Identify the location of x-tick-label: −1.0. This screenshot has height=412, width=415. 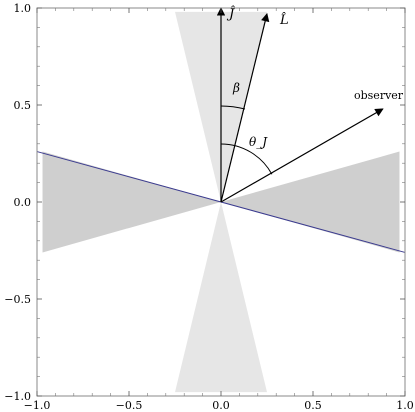
(37, 405).